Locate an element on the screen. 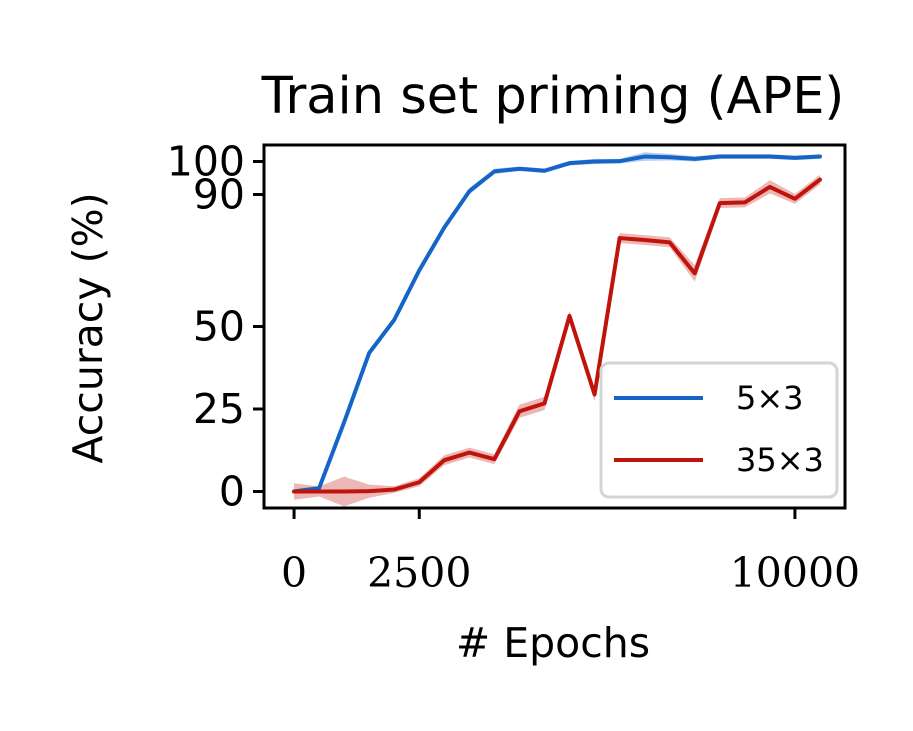 The height and width of the screenshot is (731, 913). legend: 5×3 35×3 is located at coordinates (719, 430).